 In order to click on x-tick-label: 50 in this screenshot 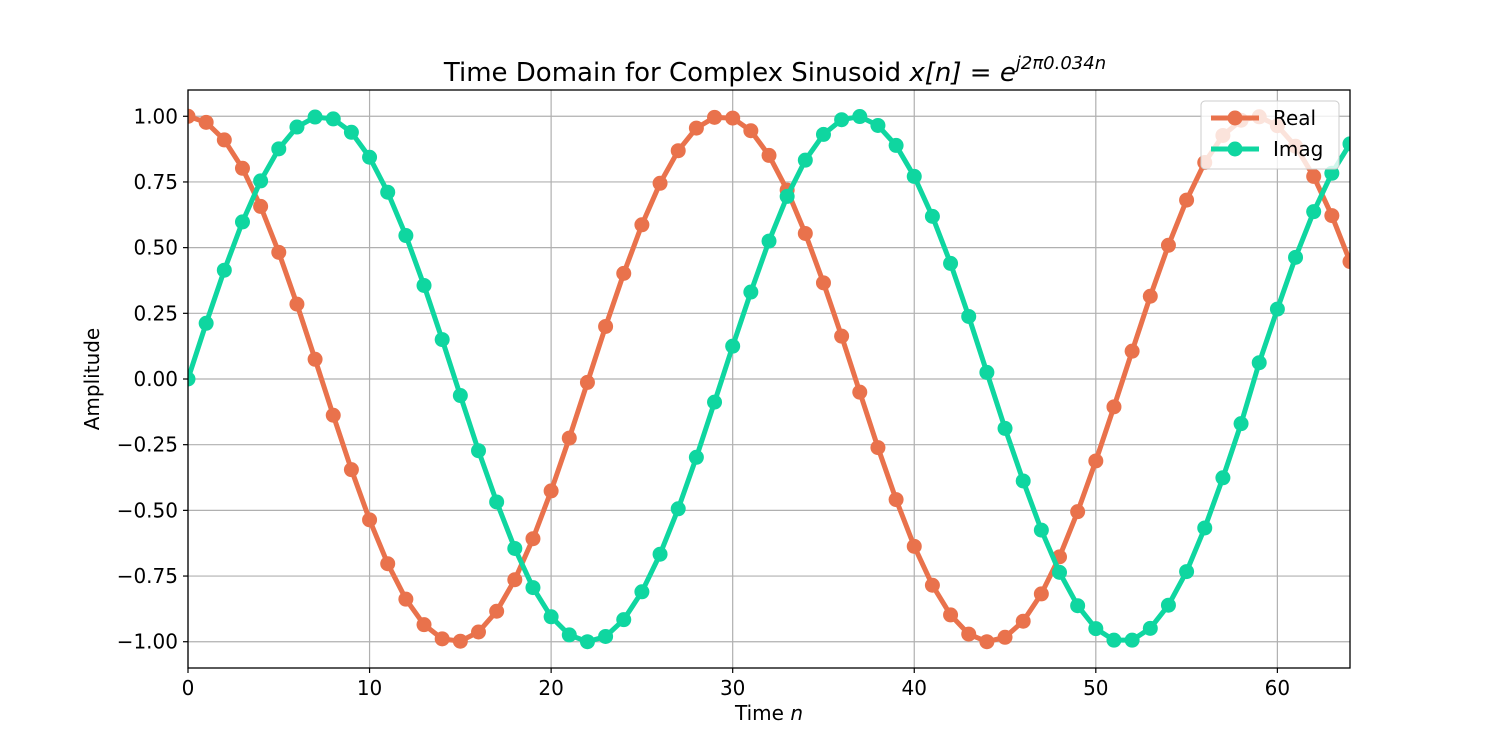, I will do `click(1095, 688)`.